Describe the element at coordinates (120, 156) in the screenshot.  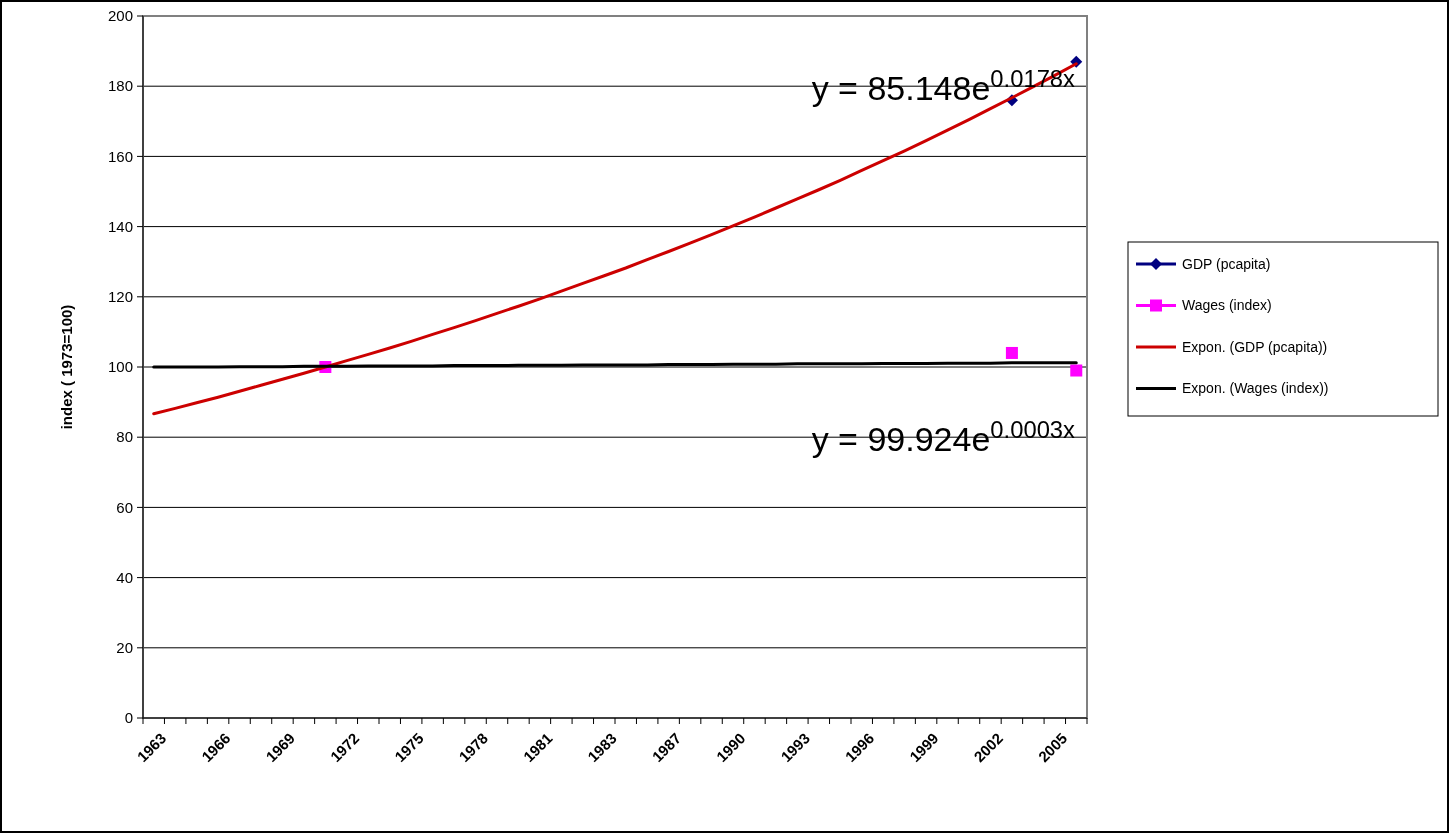
I see `y-tick-label: 160` at that location.